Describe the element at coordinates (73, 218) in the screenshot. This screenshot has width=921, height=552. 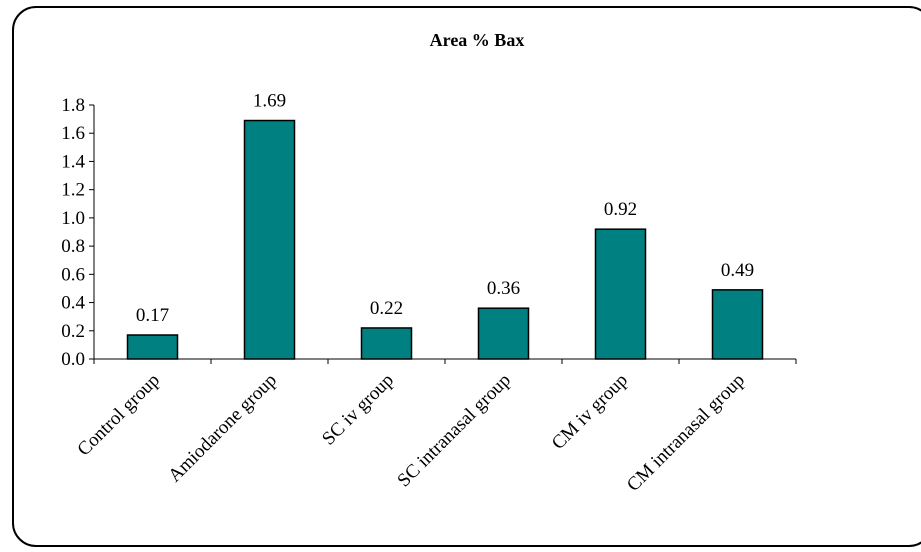
I see `y-tick-label: 1.0` at that location.